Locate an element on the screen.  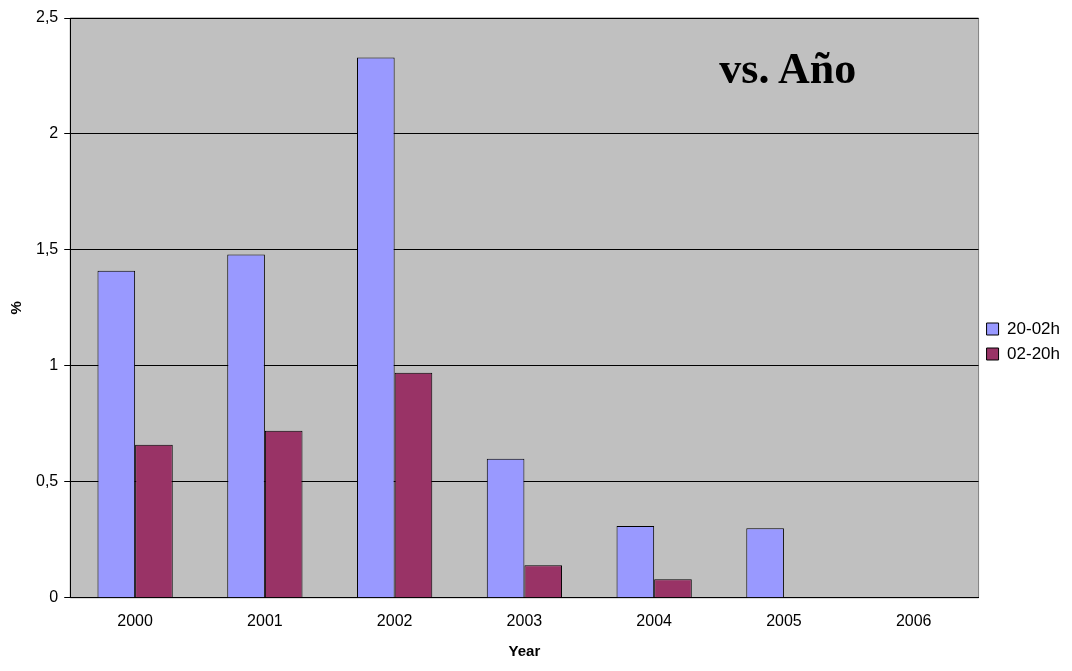
y-tick-label: 0,5 is located at coordinates (47, 481).